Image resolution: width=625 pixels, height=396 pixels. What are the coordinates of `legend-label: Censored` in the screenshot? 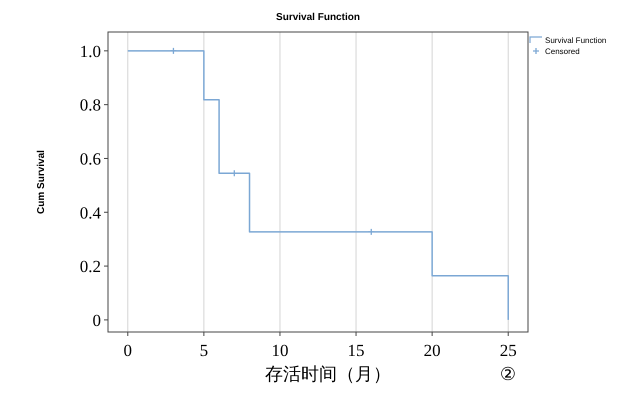 It's located at (562, 51).